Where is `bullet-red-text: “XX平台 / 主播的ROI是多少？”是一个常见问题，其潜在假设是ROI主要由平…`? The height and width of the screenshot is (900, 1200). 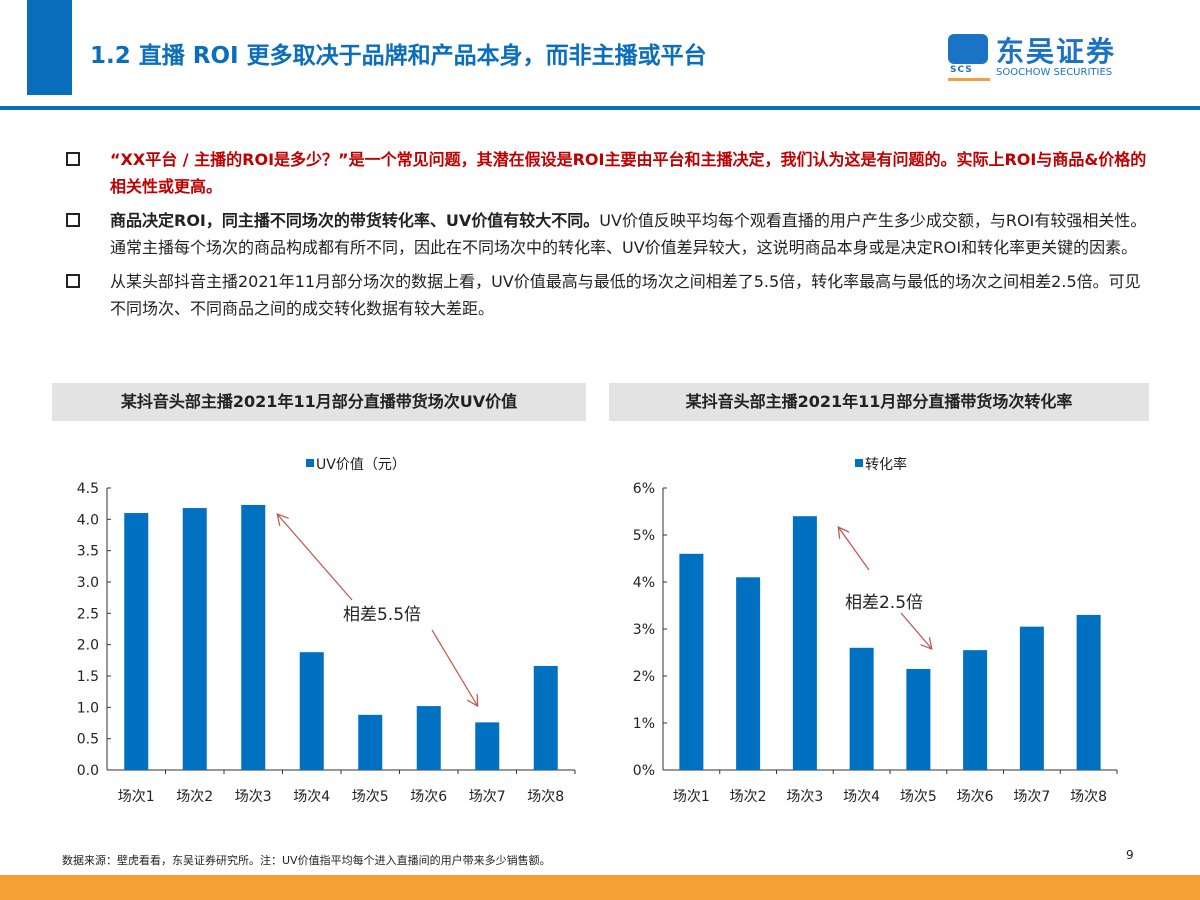 bullet-red-text: “XX平台 / 主播的ROI是多少？”是一个常见问题，其潜在假设是ROI主要由平… is located at coordinates (628, 173).